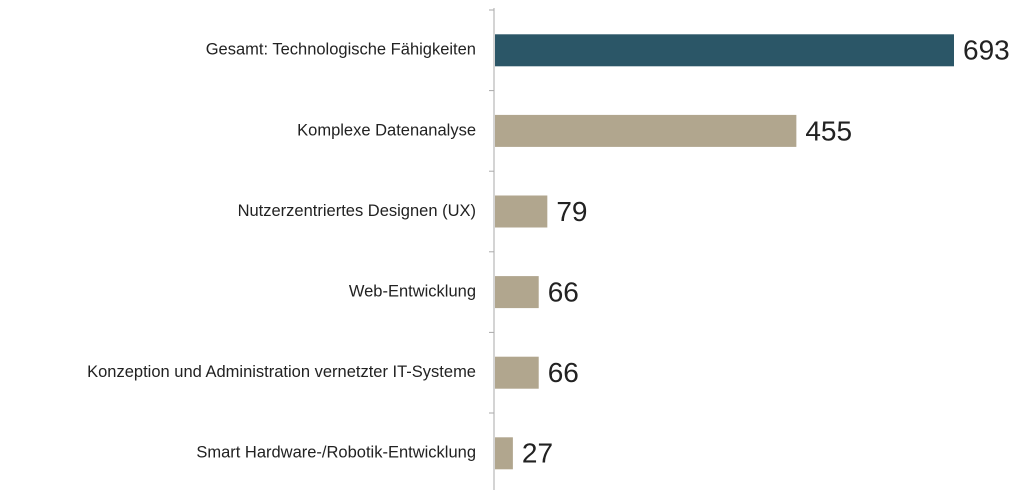 The image size is (1027, 490). Describe the element at coordinates (357, 211) in the screenshot. I see `category-label: Nutzerzentriertes Designen (UX)` at that location.